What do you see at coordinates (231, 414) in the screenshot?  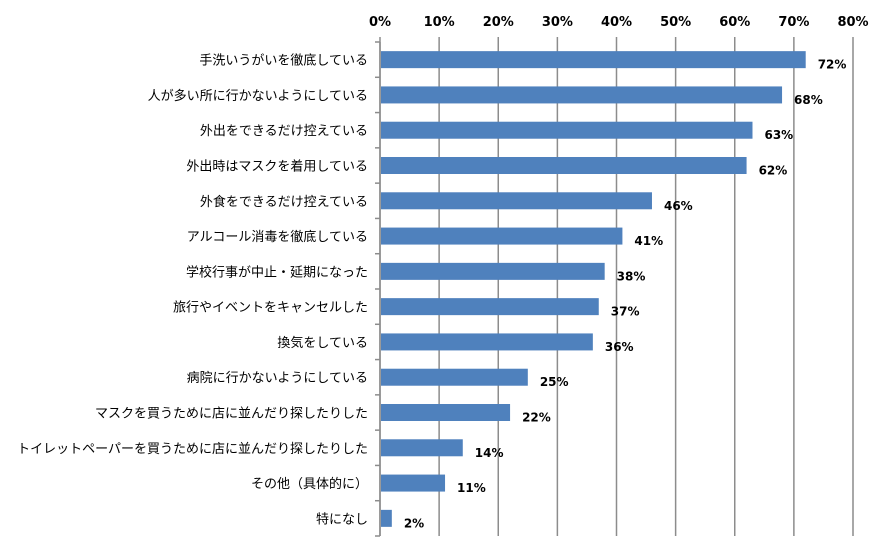 I see `category-label: マスクを買うために店に並んだり探したりした` at bounding box center [231, 414].